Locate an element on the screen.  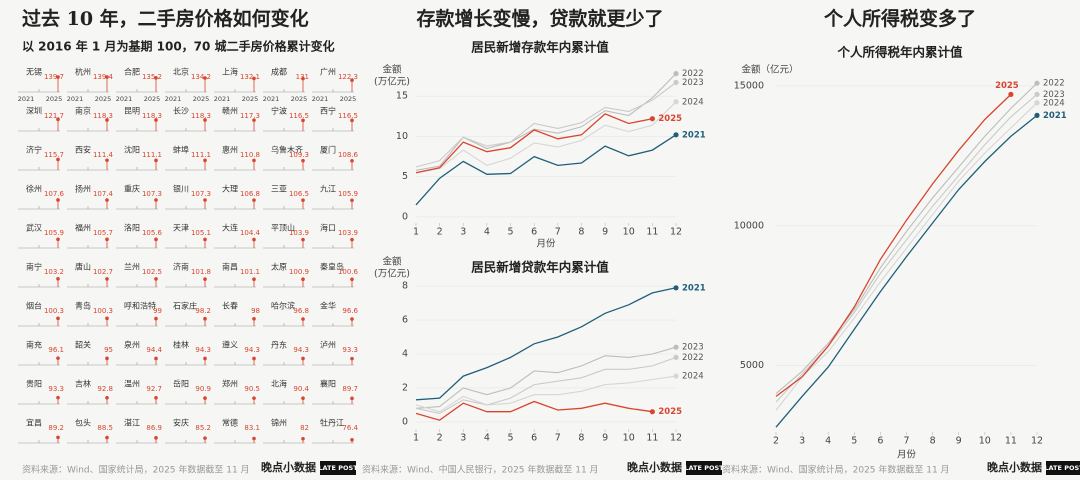
city-name: 安庆 is located at coordinates (181, 423).